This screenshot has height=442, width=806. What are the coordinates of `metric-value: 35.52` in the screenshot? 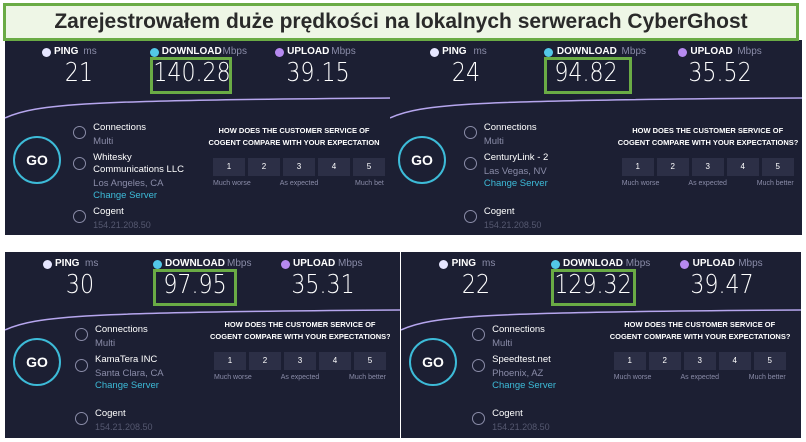 It's located at (719, 73).